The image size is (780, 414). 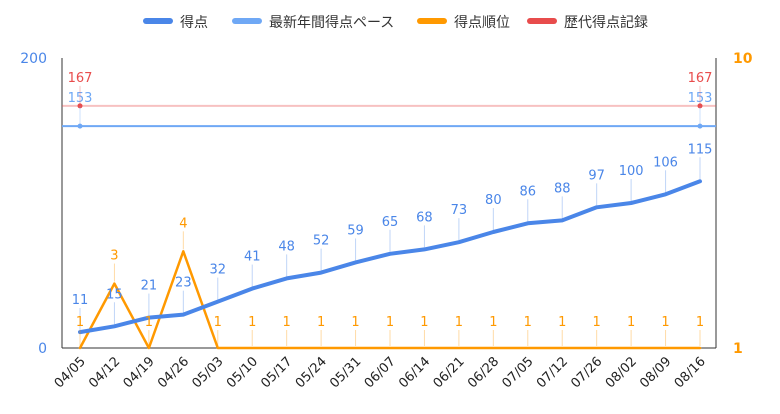 What do you see at coordinates (390, 222) in the screenshot?
I see `data-label-0-9: 65` at bounding box center [390, 222].